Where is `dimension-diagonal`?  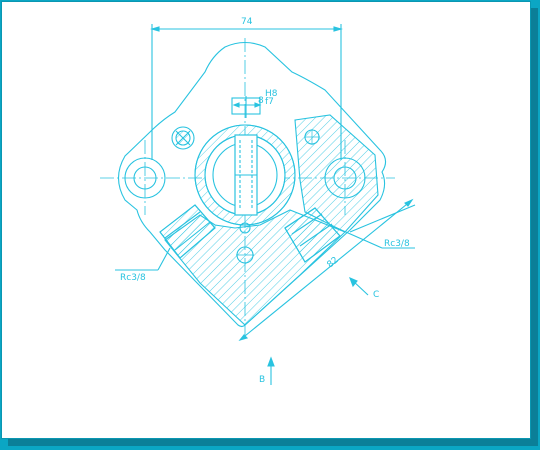
dimension-diagonal is located at coordinates (327, 270).